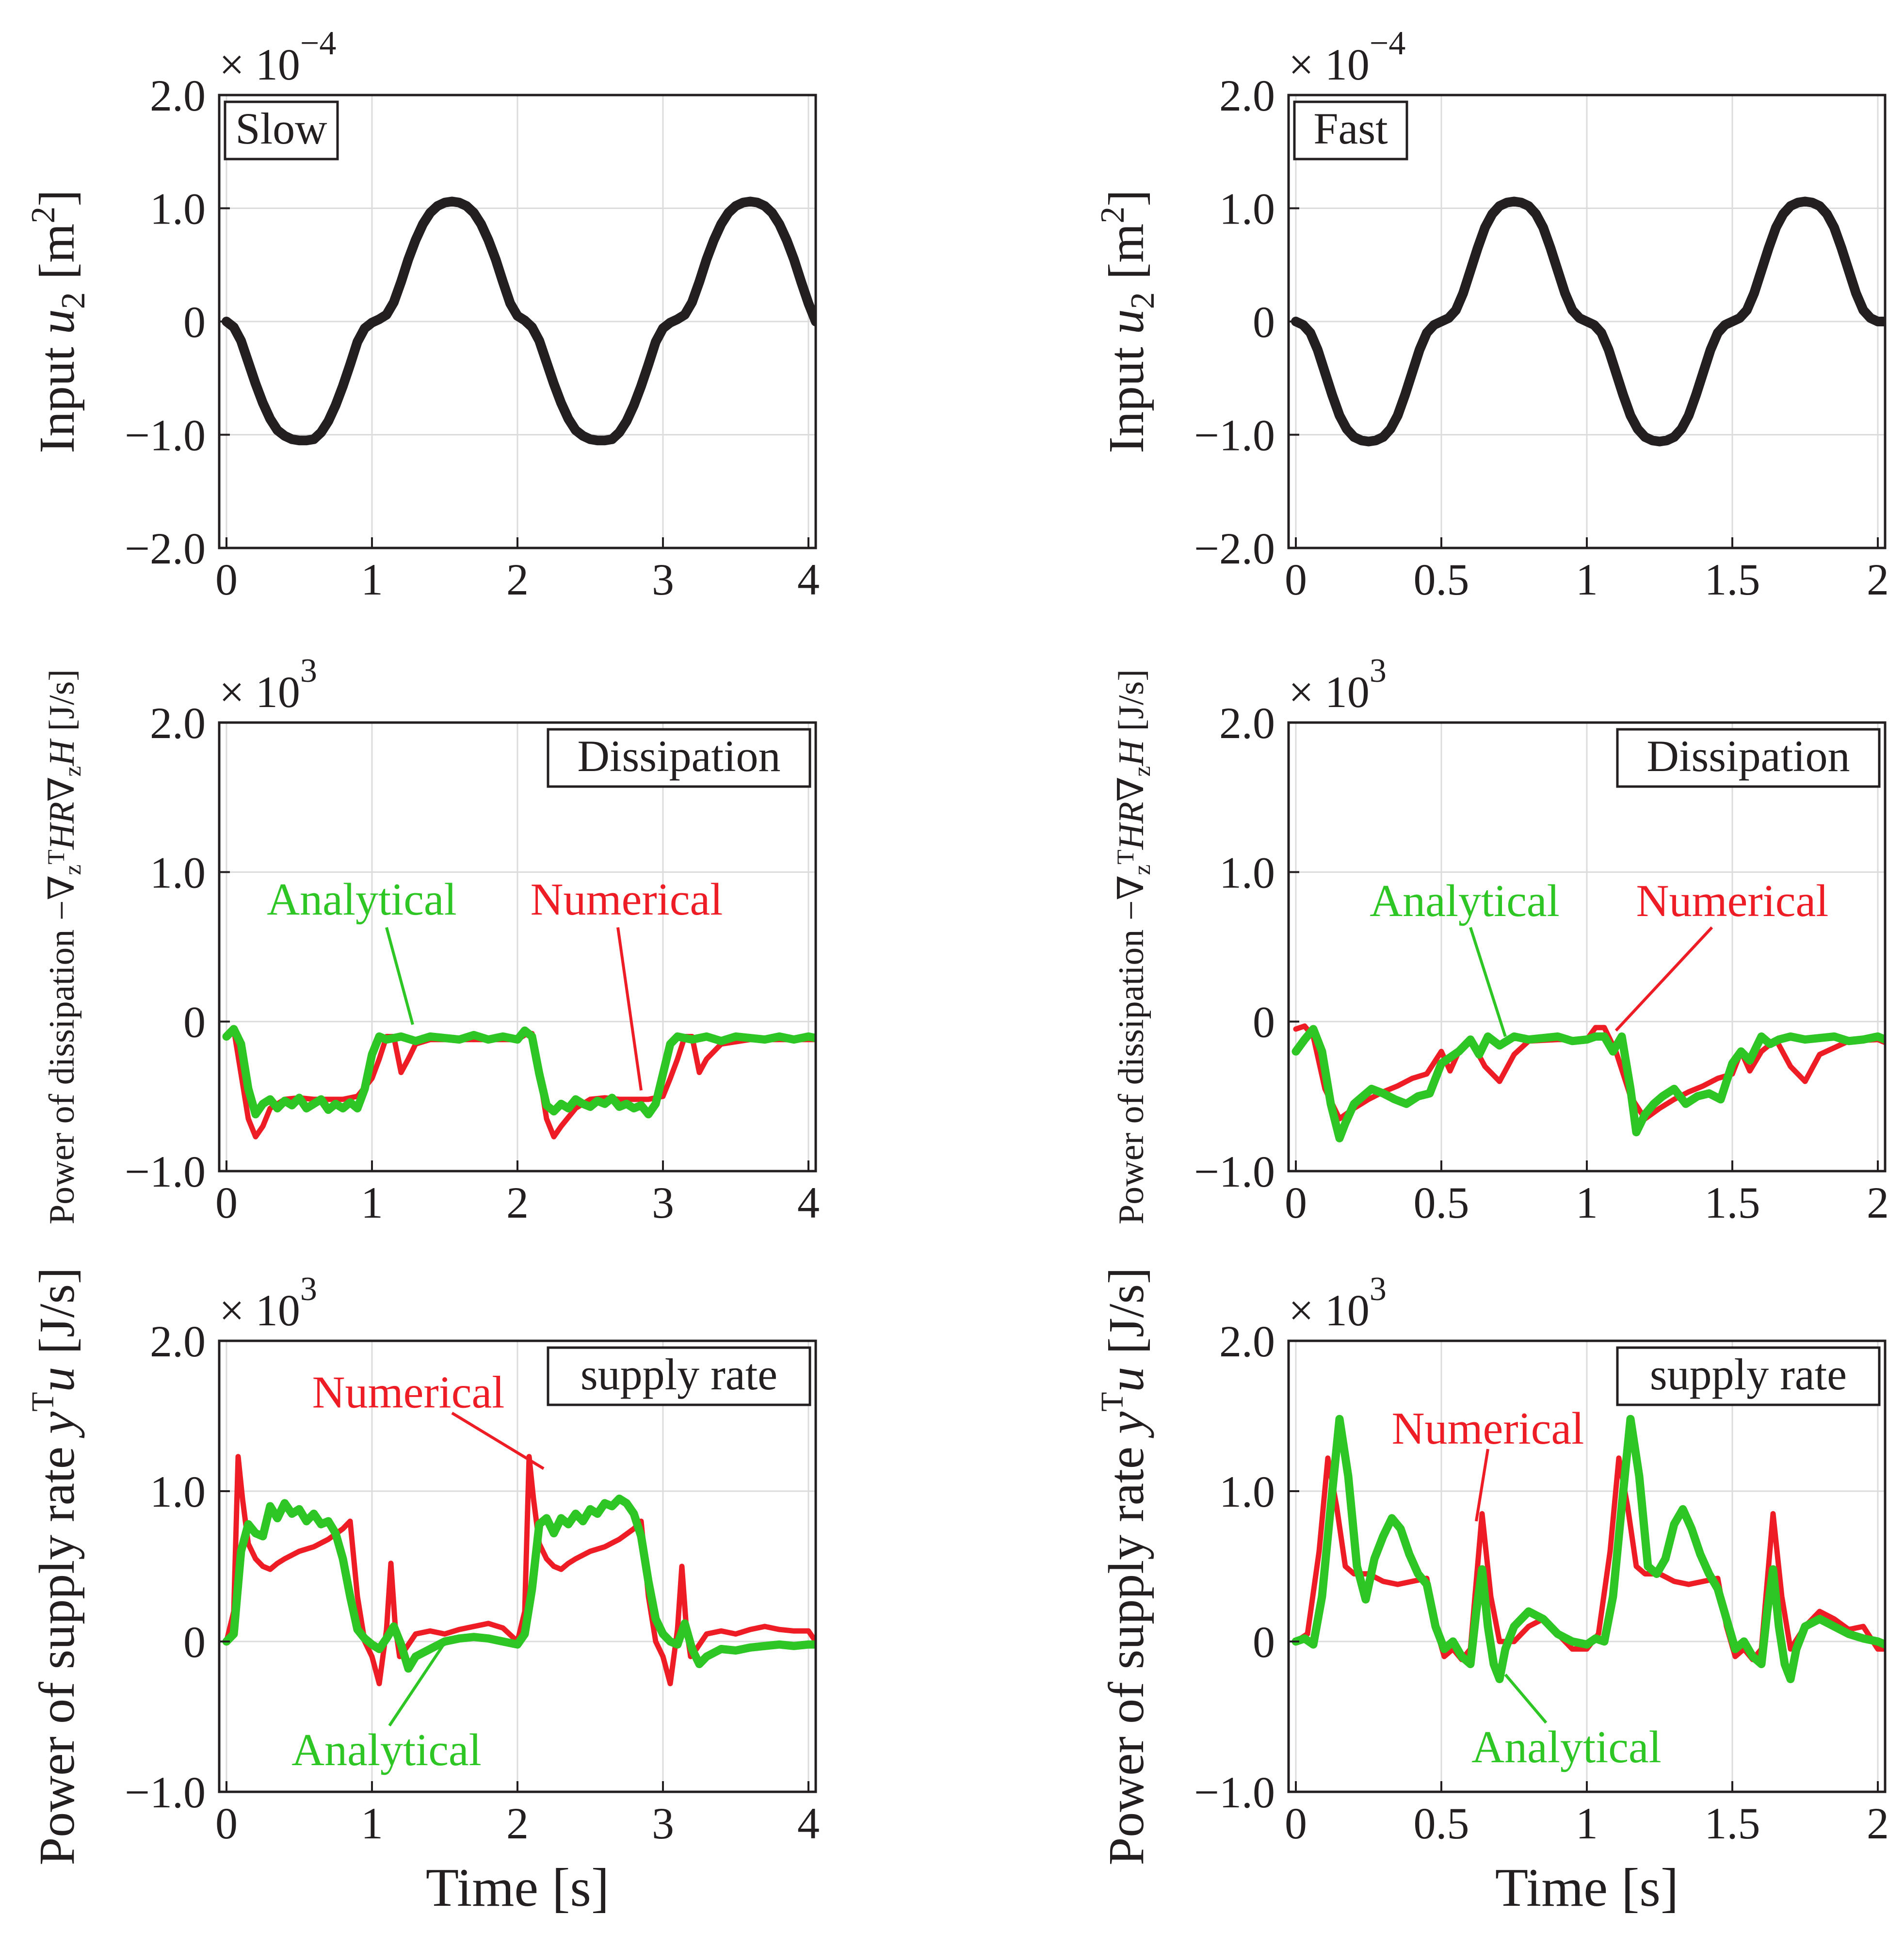 This screenshot has height=1947, width=1904. Describe the element at coordinates (165, 548) in the screenshot. I see `y-tick-label: −2.0` at that location.